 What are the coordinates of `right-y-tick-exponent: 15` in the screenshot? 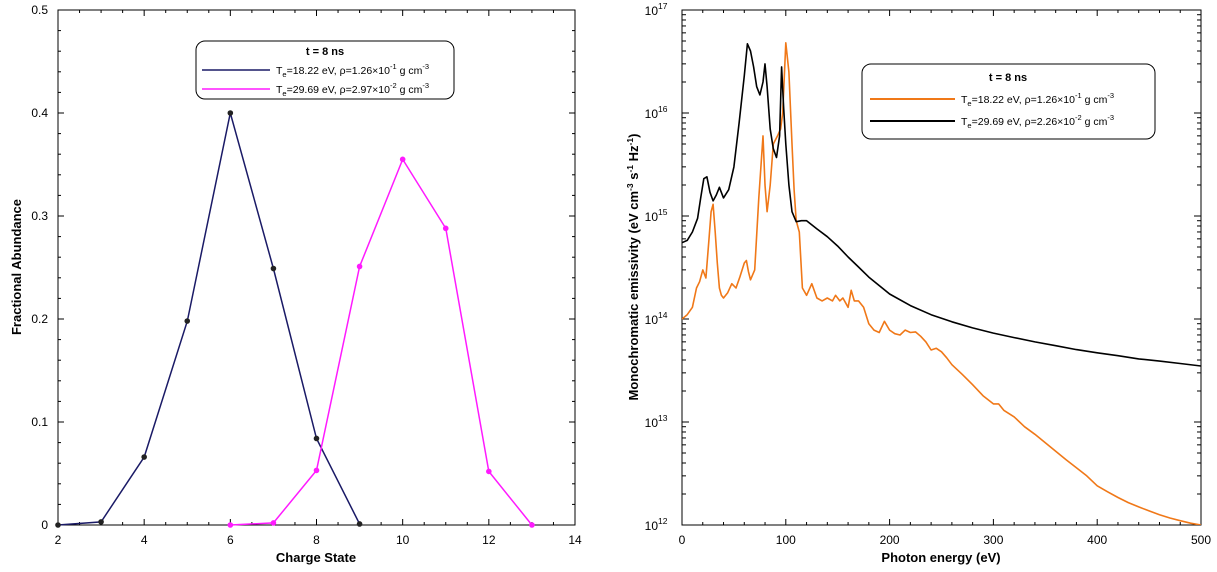 It's located at (663, 212).